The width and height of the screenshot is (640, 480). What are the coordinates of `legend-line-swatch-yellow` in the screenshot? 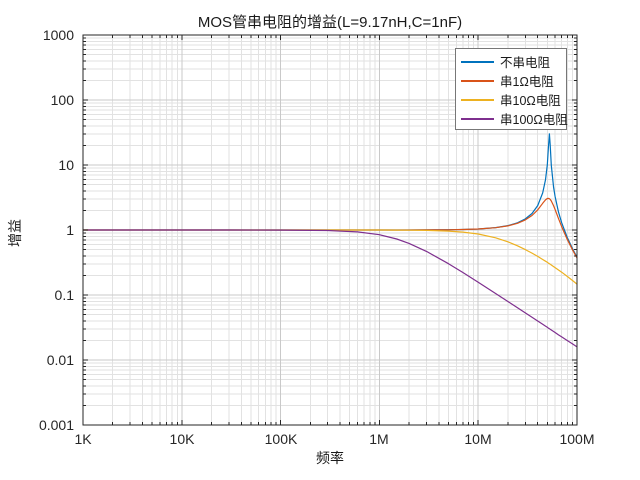 It's located at (477, 99).